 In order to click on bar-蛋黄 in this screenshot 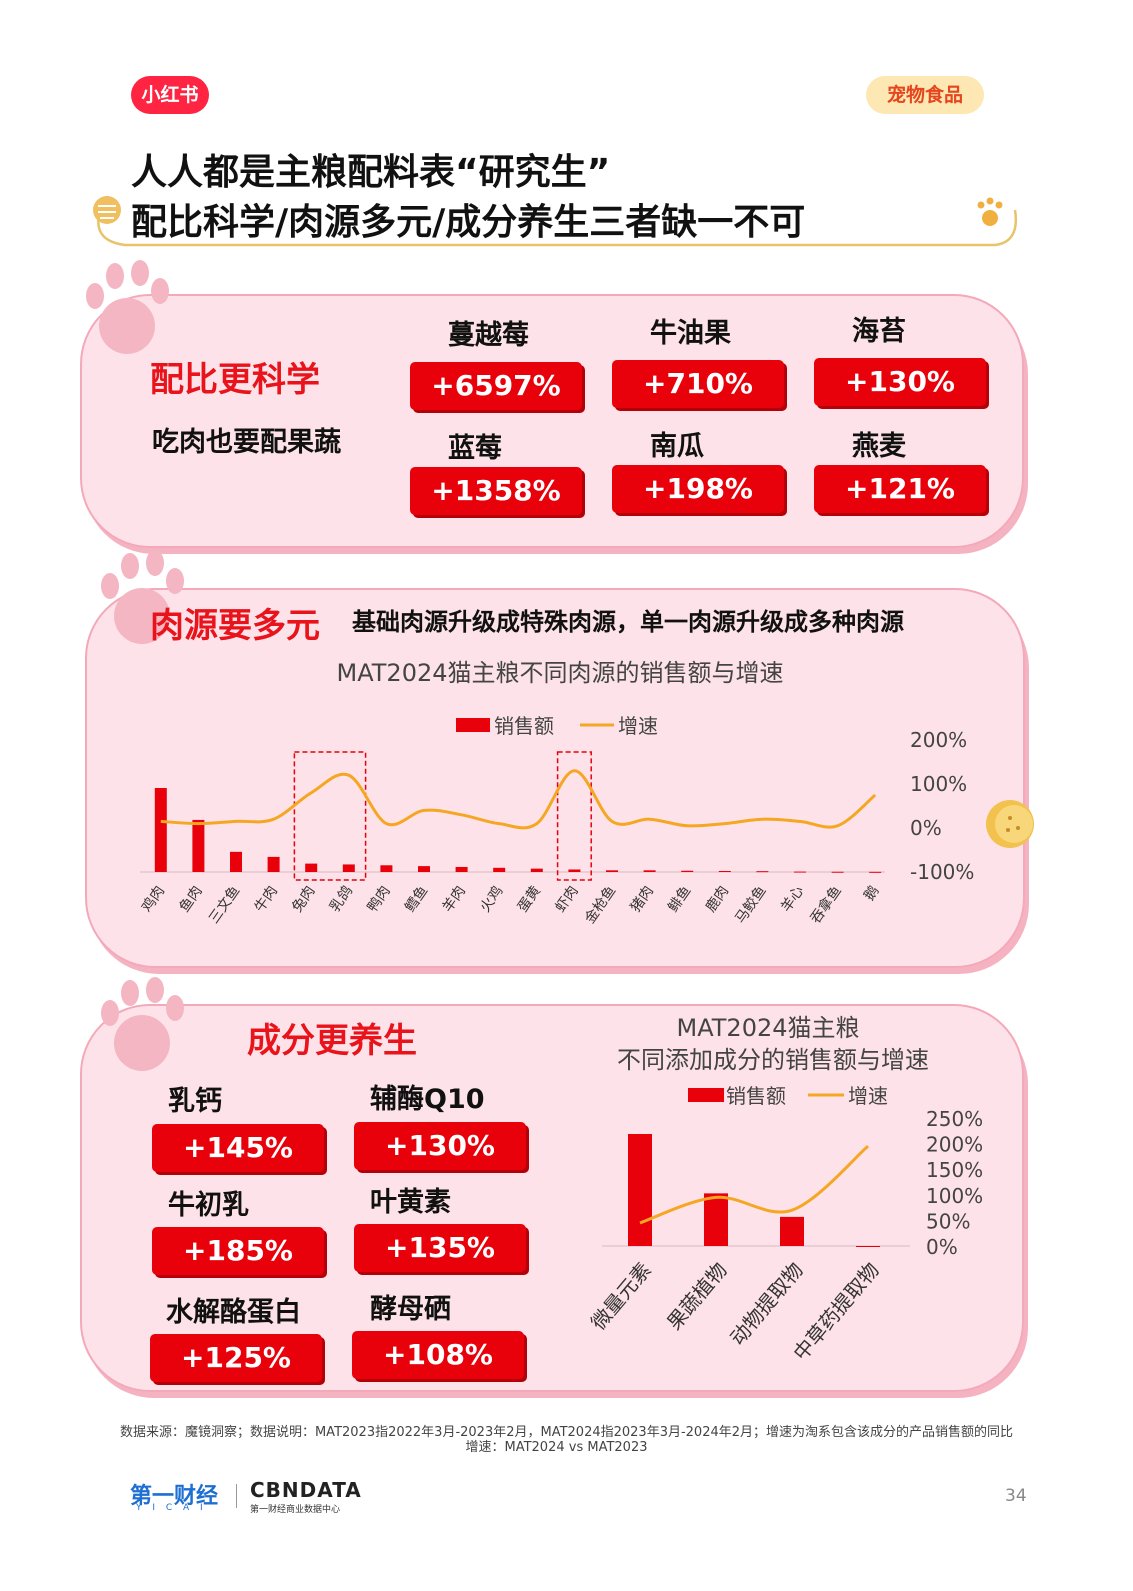, I will do `click(536, 870)`.